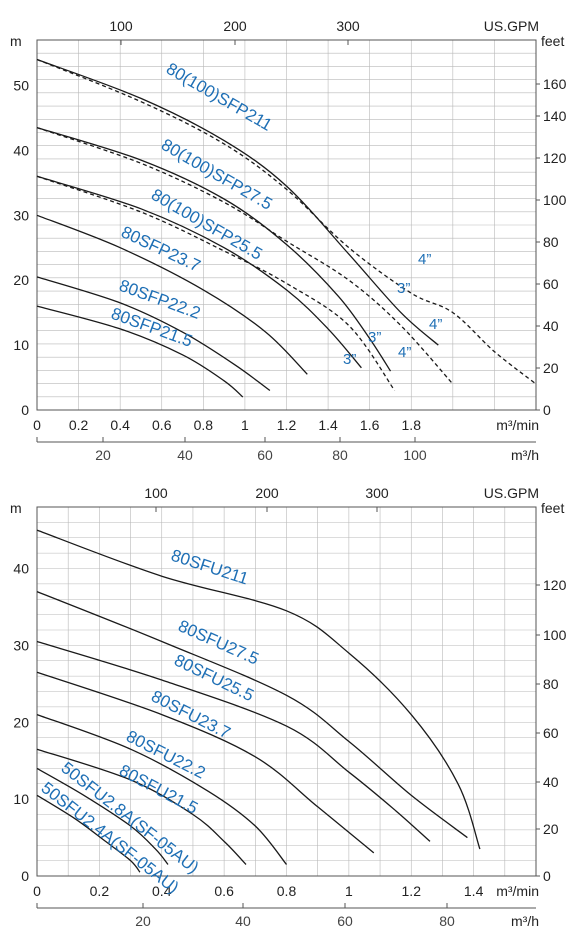 This screenshot has height=937, width=577. I want to click on c1-y-tick-label: 30, so click(21, 645).